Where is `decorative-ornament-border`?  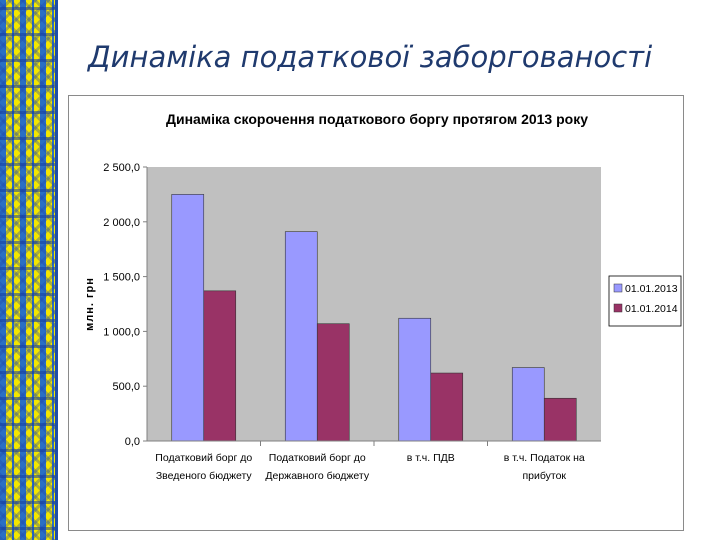 decorative-ornament-border is located at coordinates (29, 270).